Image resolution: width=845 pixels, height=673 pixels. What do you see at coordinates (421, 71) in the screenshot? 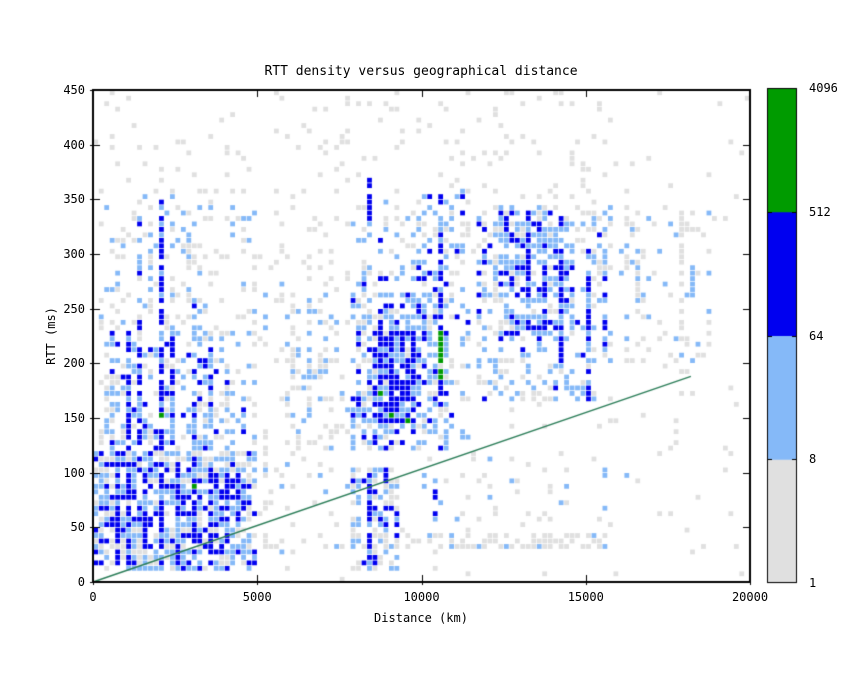
I see `chart-title: RTT density versus geographical distance` at bounding box center [421, 71].